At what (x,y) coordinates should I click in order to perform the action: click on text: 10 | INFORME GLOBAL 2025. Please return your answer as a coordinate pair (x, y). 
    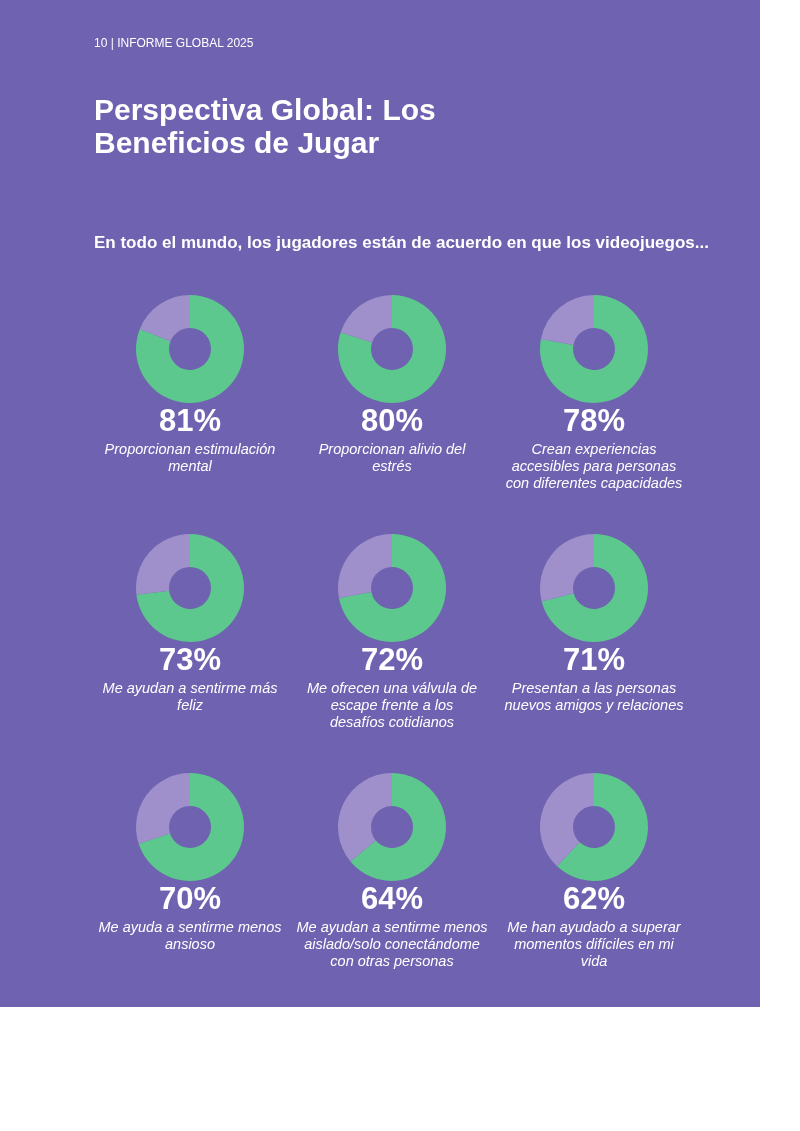
    Looking at the image, I should click on (174, 43).